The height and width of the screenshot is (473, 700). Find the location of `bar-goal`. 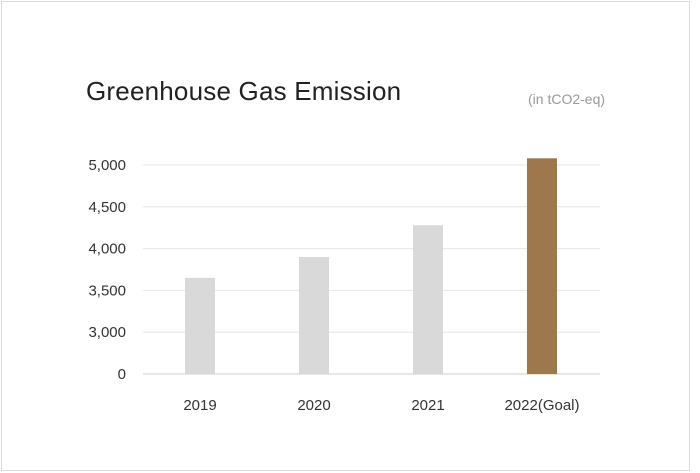

bar-goal is located at coordinates (542, 266).